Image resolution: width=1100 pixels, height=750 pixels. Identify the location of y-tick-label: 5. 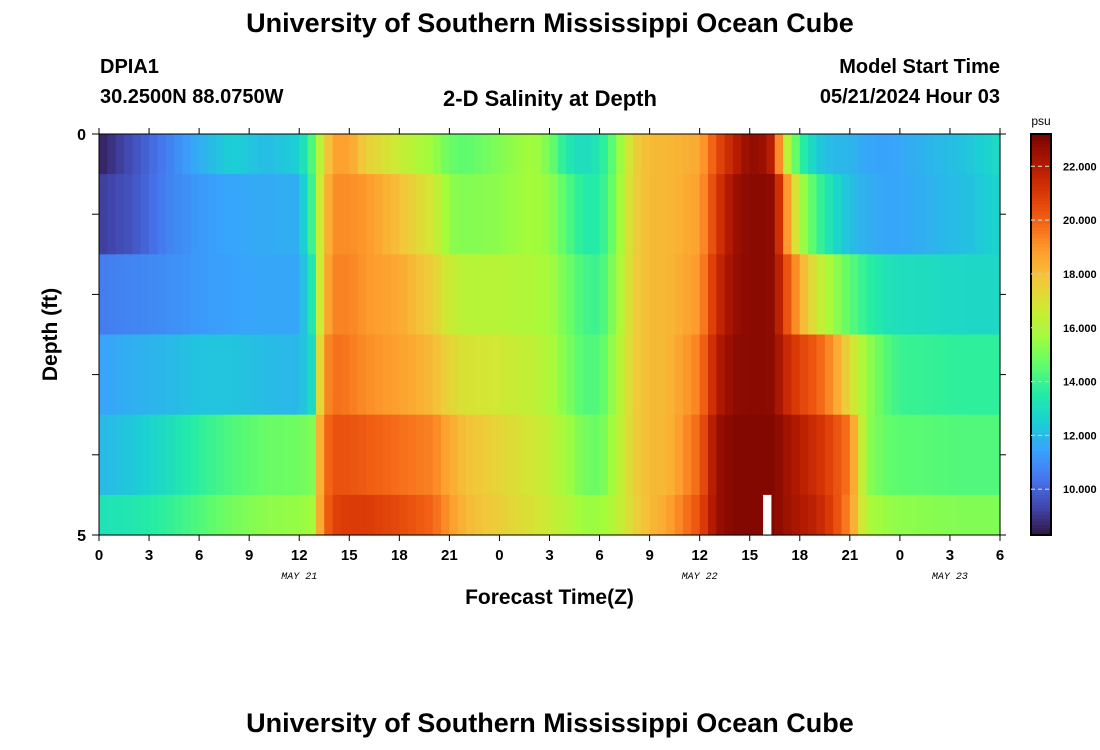
(81, 536).